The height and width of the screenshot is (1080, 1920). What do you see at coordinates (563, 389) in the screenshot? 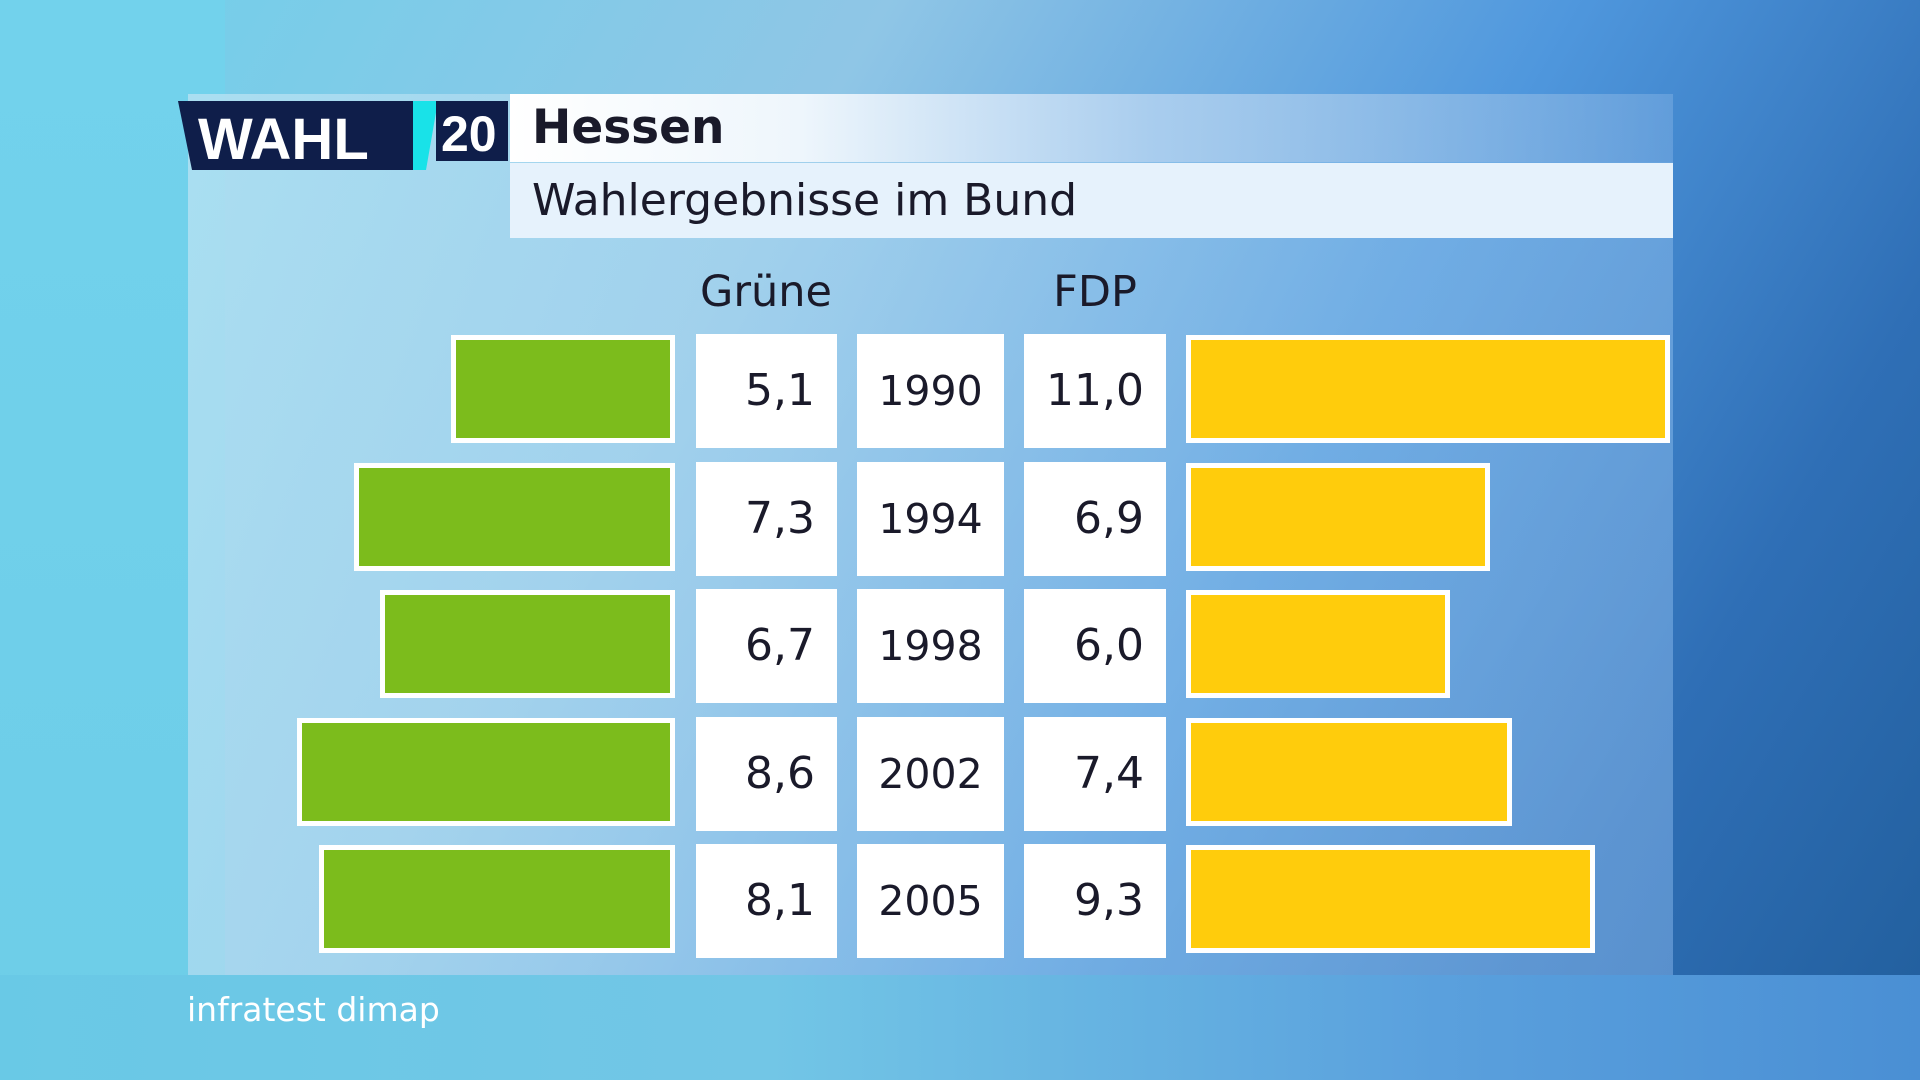
I see `bar-gruene-1990` at bounding box center [563, 389].